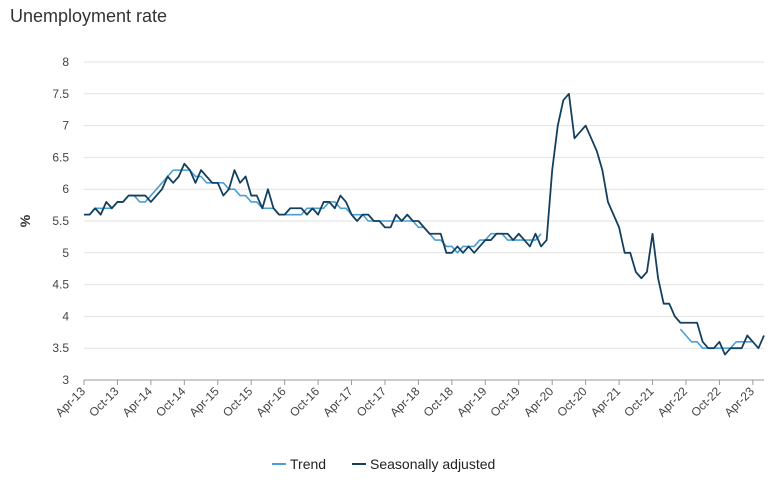  I want to click on y-axis-ticks: 3 3.5 4 4.5 5 5.5 6 6.5 7 7.5 8, so click(60, 221).